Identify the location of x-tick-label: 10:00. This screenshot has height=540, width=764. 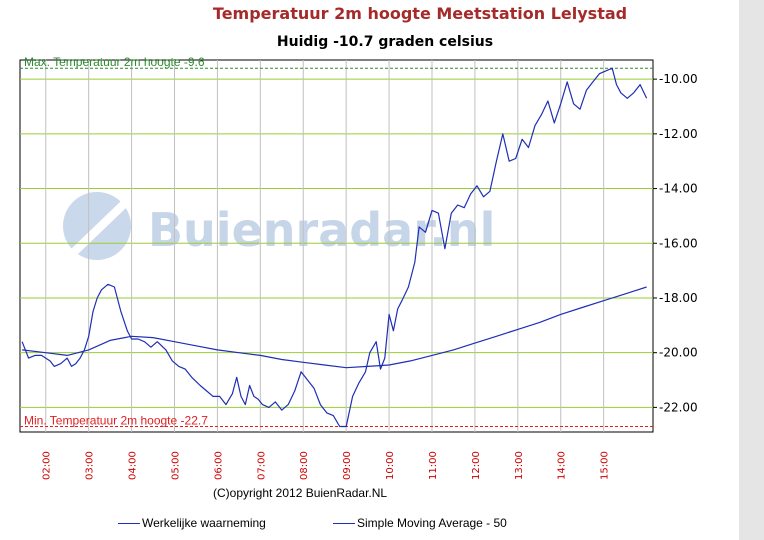
(390, 465).